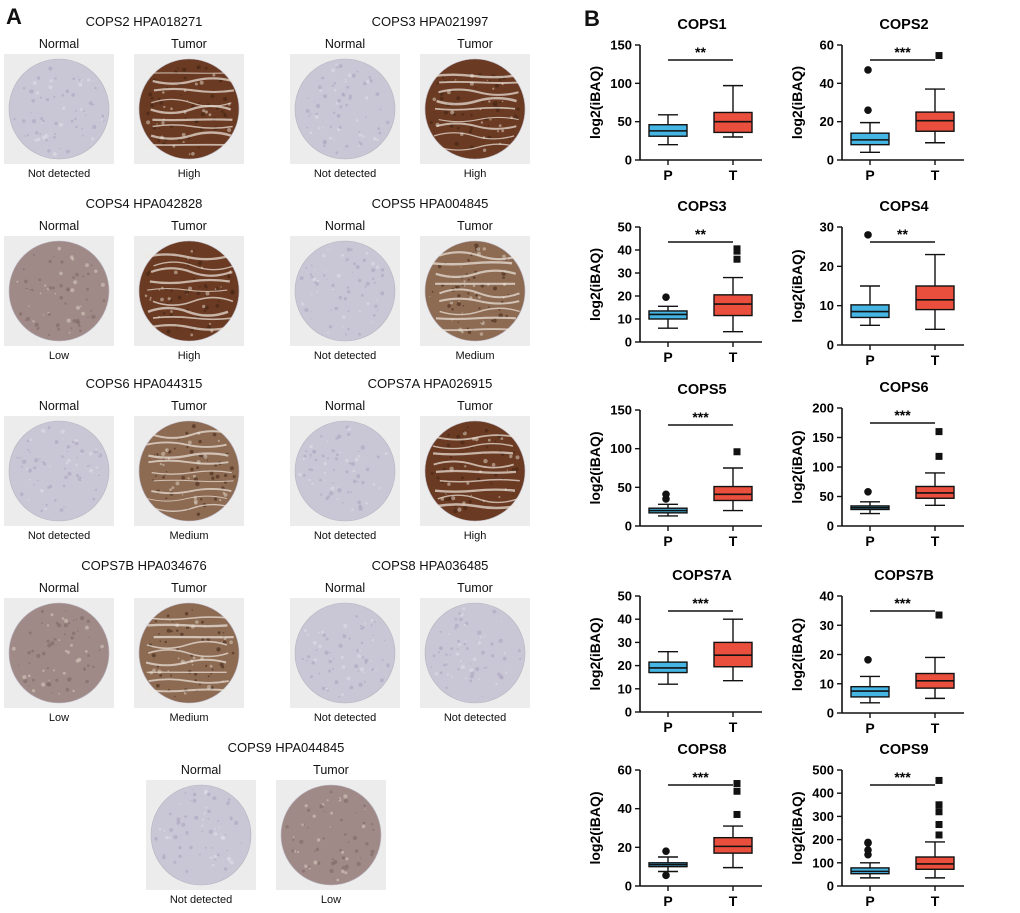  I want to click on ihc-antibody-title: COPS9 HPA044845, so click(286, 747).